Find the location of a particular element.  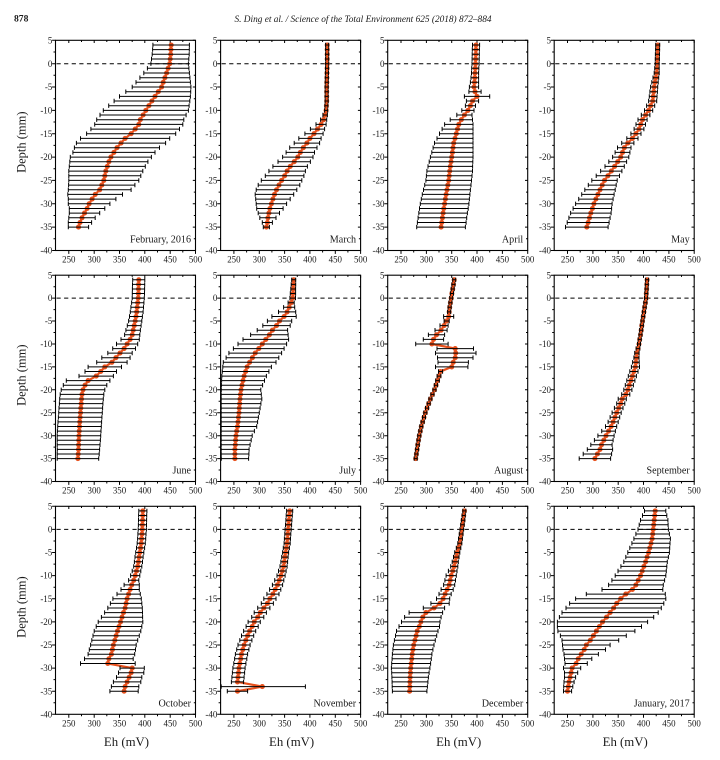

svg-text: December is located at coordinates (503, 703).